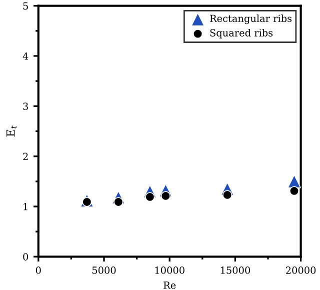 Image resolution: width=320 pixels, height=290 pixels. Describe the element at coordinates (169, 270) in the screenshot. I see `x-tick-label: 10000` at that location.